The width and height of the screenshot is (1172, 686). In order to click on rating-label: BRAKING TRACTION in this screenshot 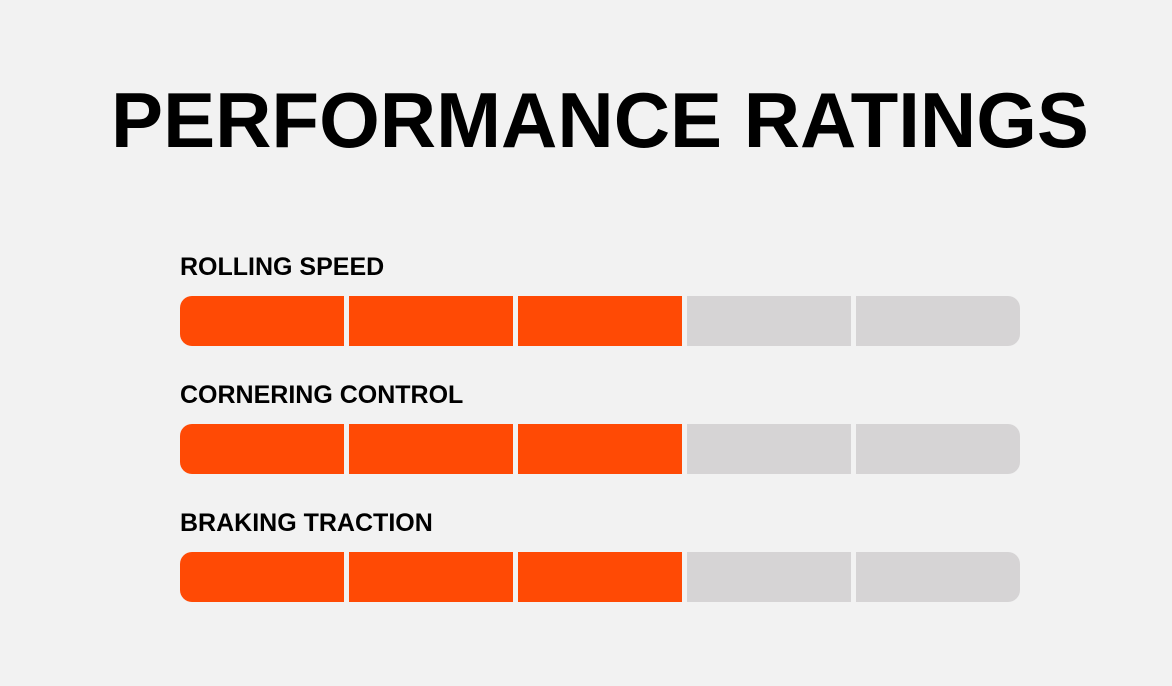, I will do `click(306, 523)`.